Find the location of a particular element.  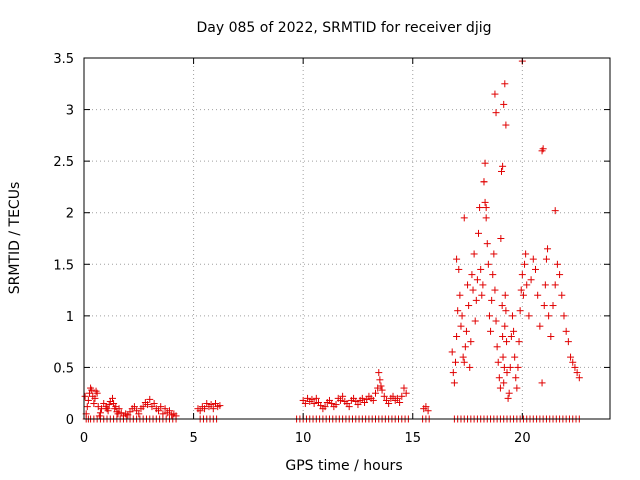

x-tick-label: 0 is located at coordinates (84, 438).